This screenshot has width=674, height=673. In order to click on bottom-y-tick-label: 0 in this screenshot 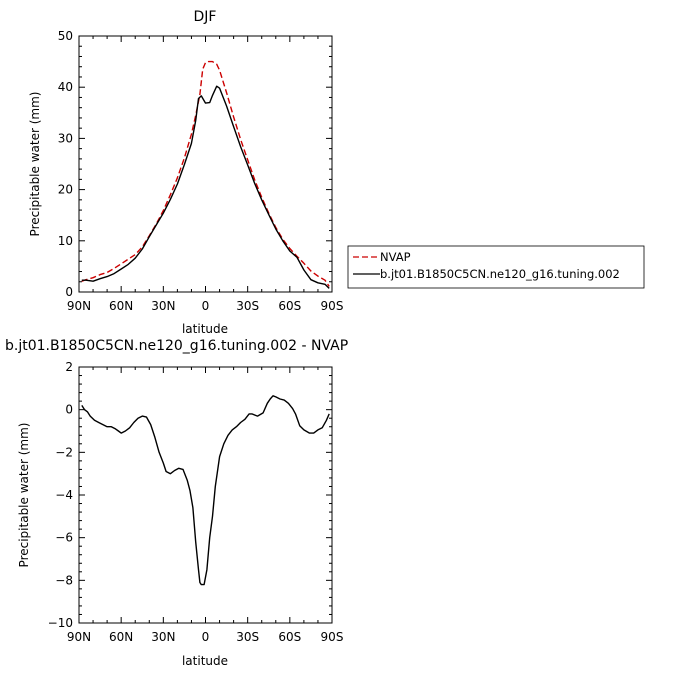, I will do `click(69, 410)`.